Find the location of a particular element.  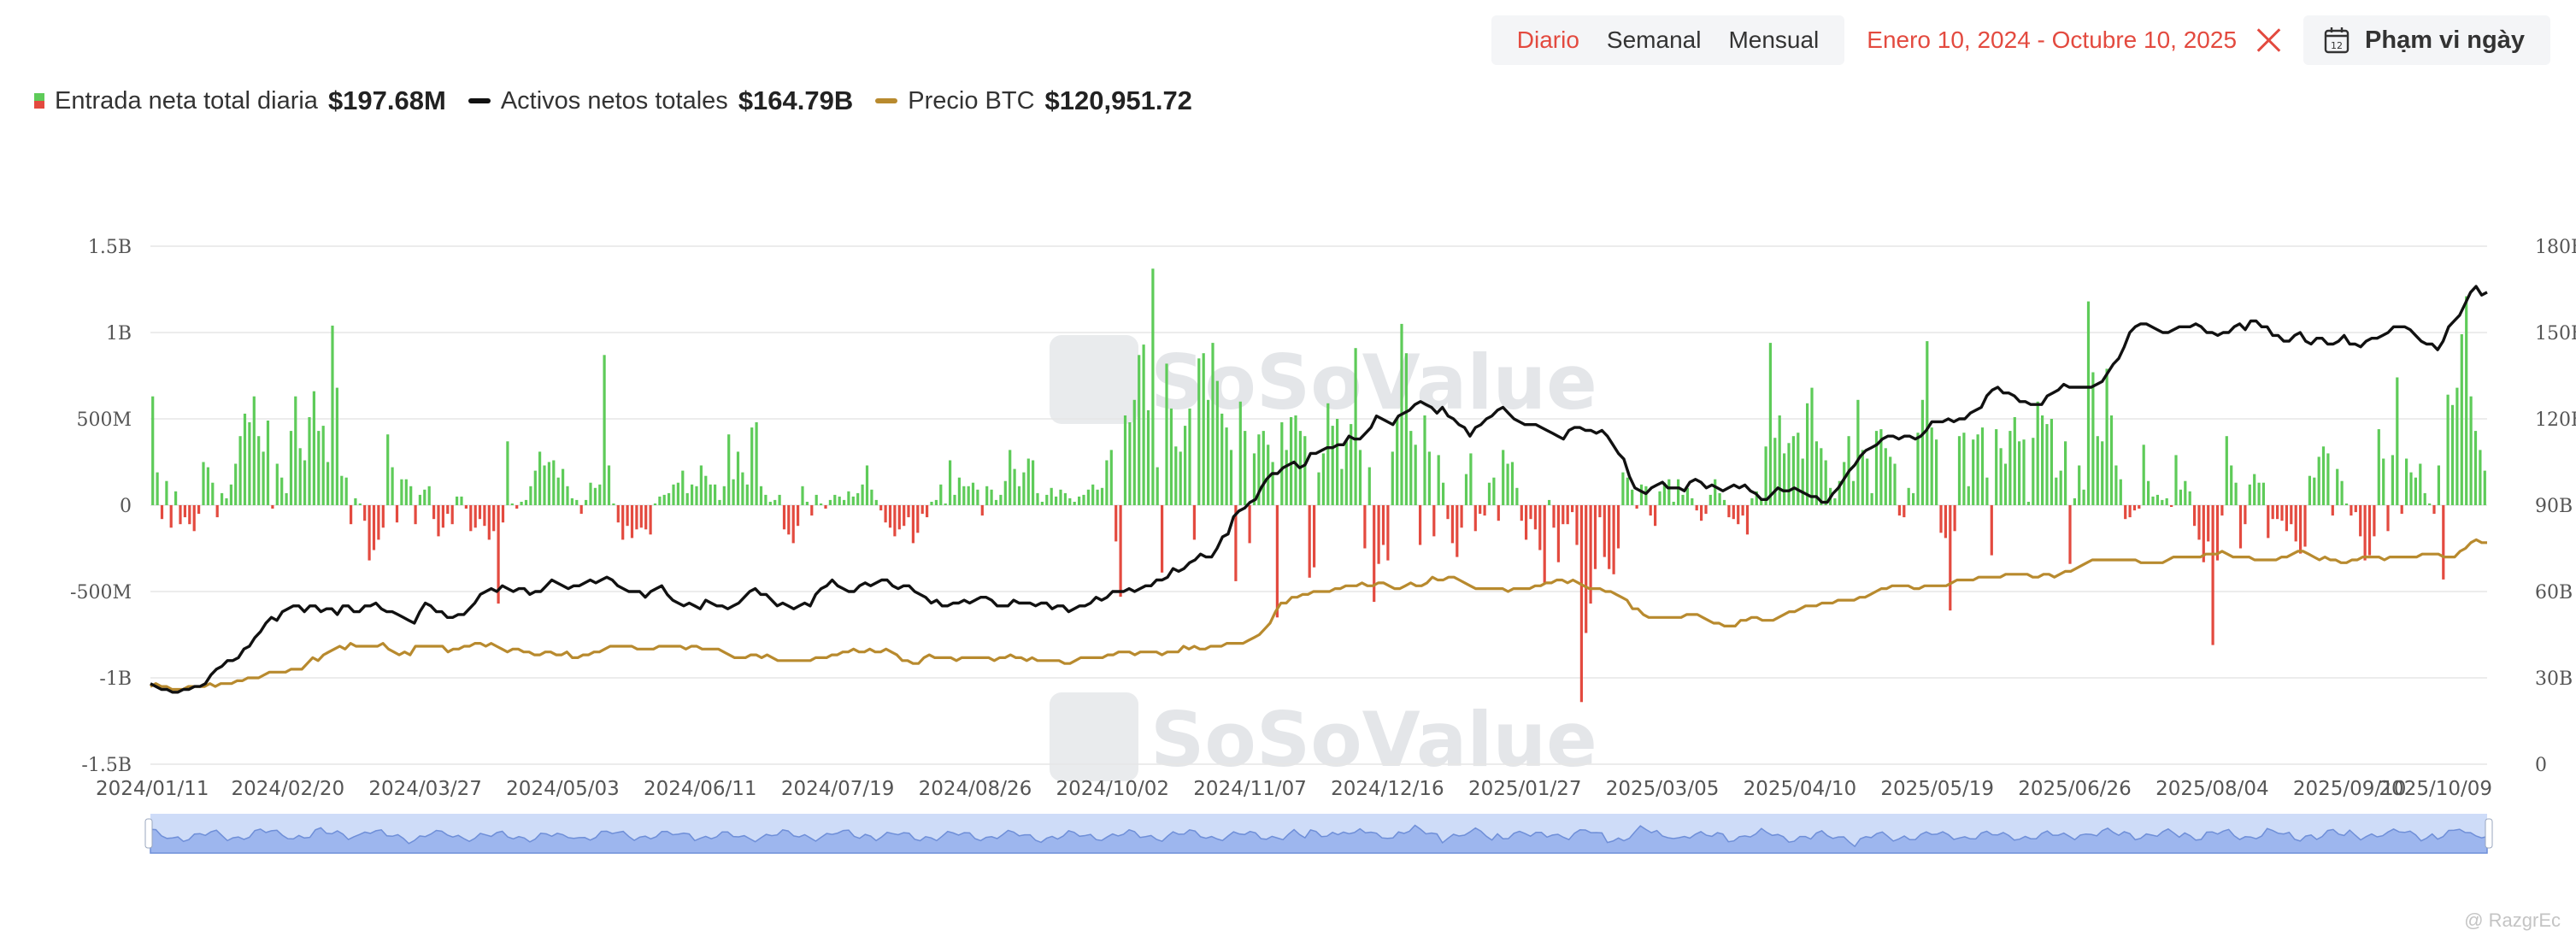

range-navigator is located at coordinates (1318, 834).